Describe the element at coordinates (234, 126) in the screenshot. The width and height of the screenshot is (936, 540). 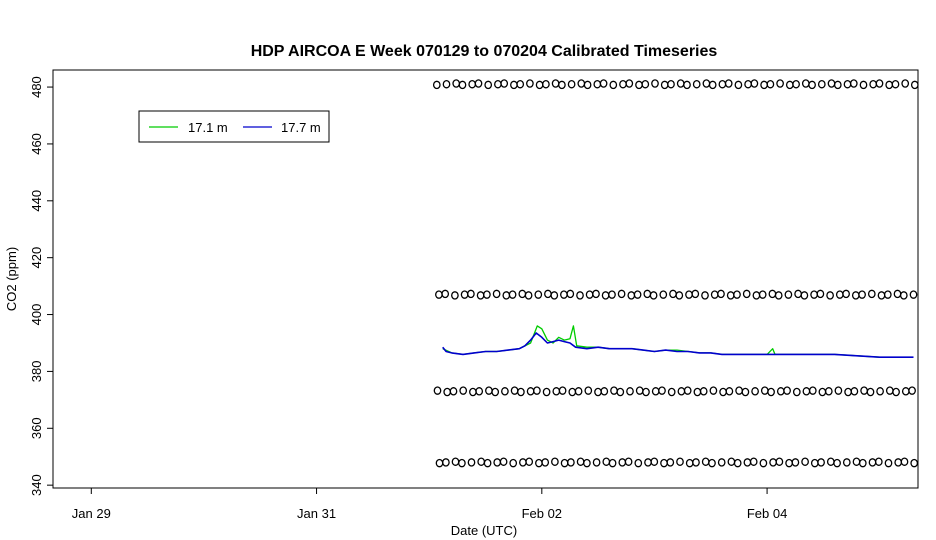
I see `legend: 17.1 m 17.7 m` at that location.